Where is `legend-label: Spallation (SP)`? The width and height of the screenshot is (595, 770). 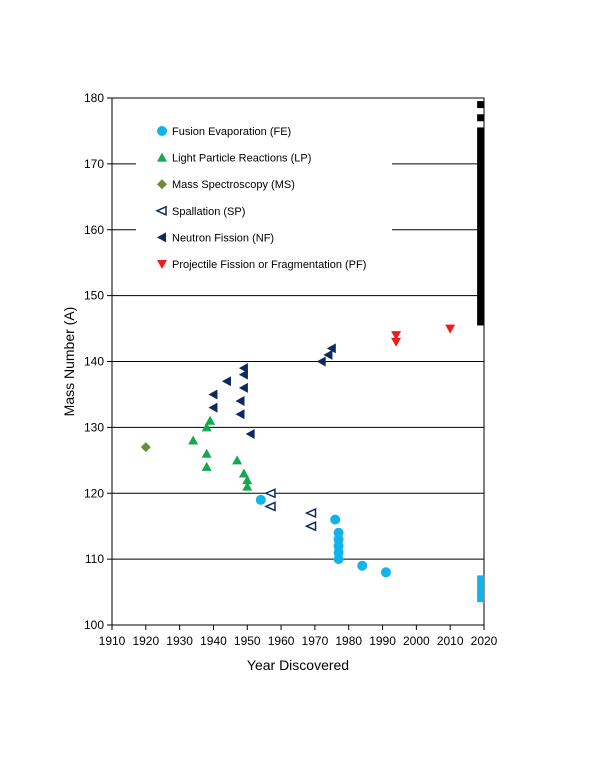
legend-label: Spallation (SP) is located at coordinates (208, 212).